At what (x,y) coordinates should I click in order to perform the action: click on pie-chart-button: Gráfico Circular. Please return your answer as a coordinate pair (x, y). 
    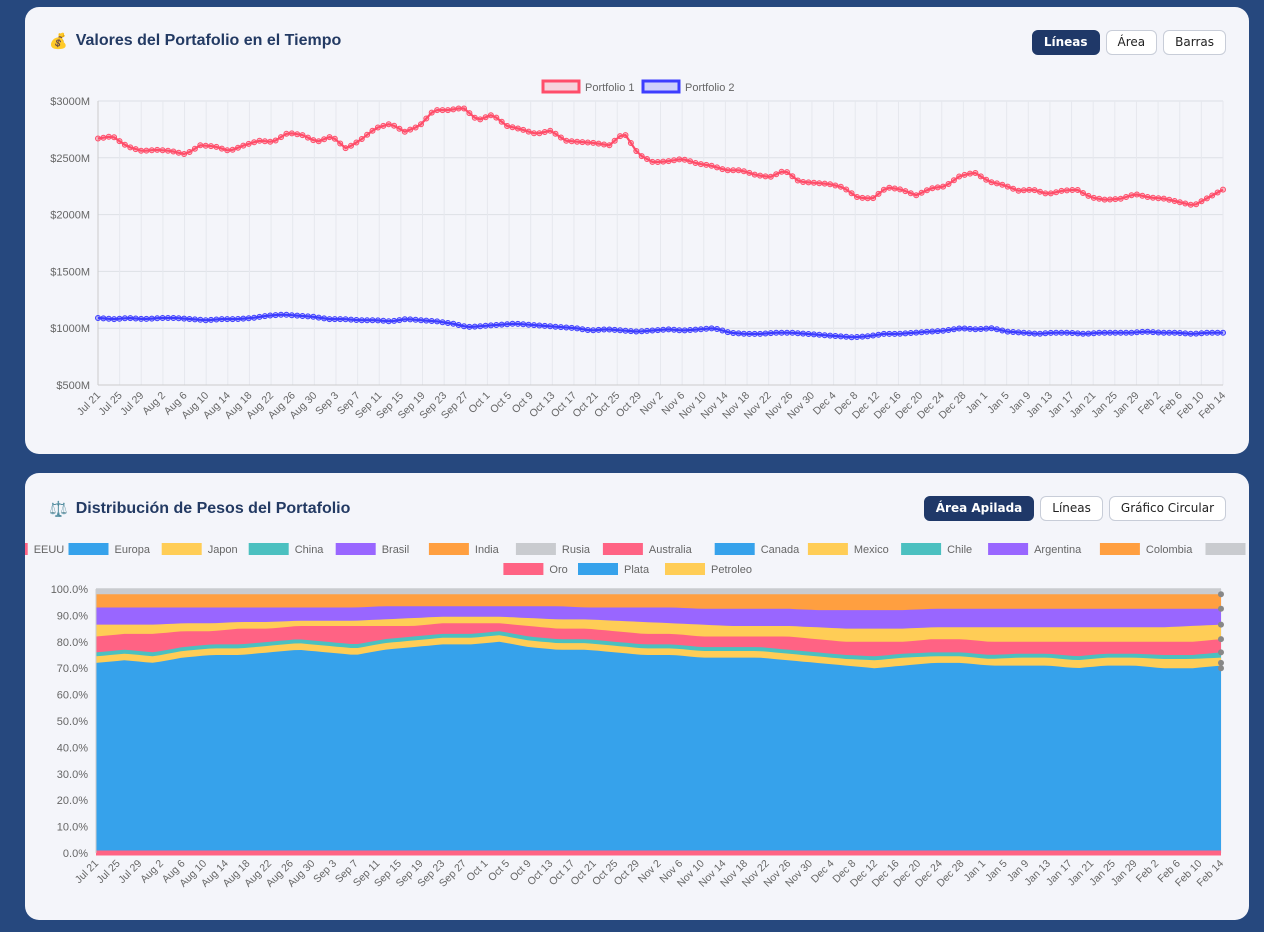
    Looking at the image, I should click on (1167, 508).